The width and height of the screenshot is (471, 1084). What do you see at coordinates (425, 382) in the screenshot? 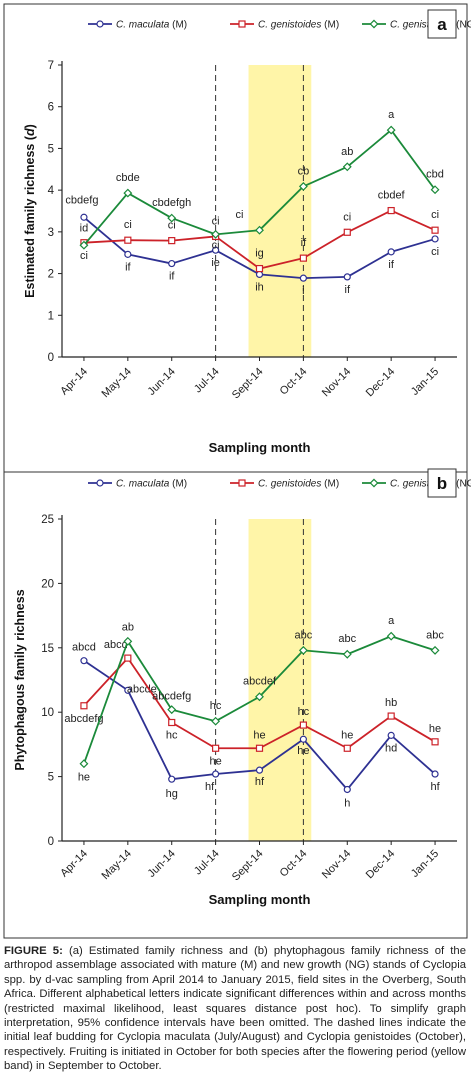
I see `x-tick-label: Jan-15` at bounding box center [425, 382].